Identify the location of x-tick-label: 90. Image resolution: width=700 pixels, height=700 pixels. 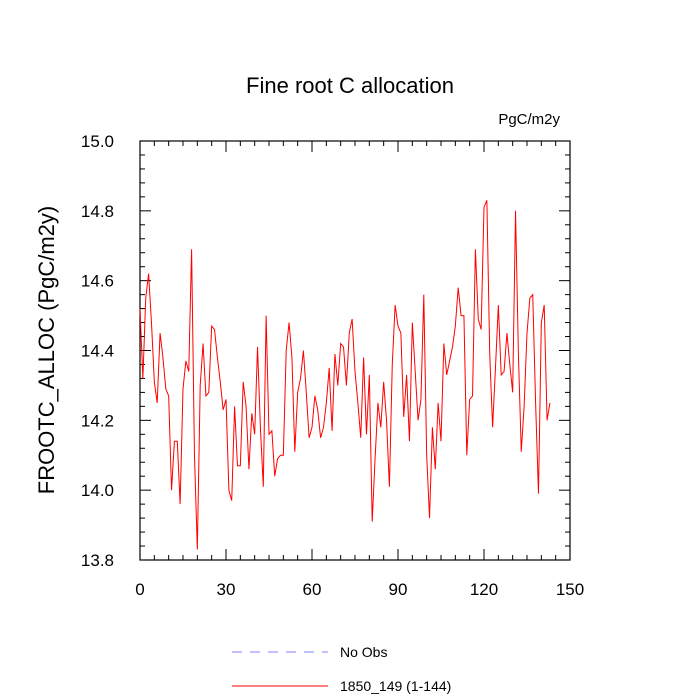
(398, 589).